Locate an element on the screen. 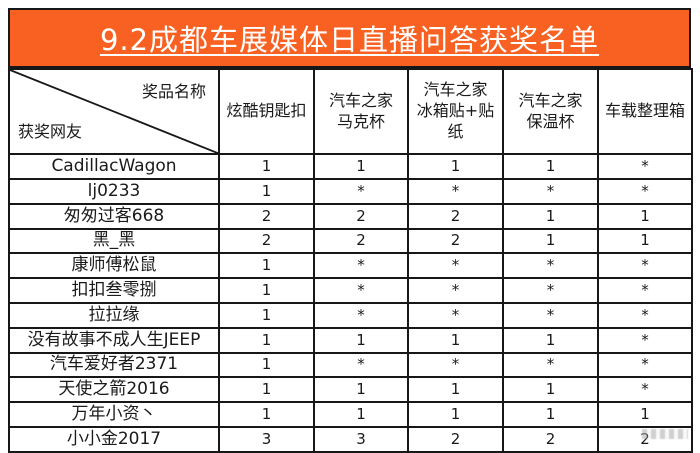  table-row: 匆匆过客668 2 2 2 1 1 is located at coordinates (350, 216).